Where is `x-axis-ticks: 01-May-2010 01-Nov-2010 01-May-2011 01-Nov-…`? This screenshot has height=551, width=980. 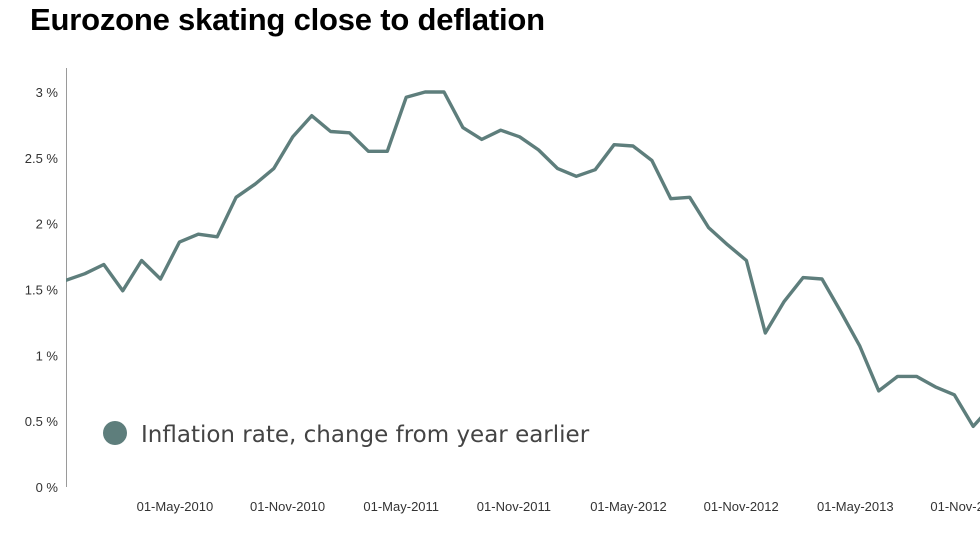 x-axis-ticks: 01-May-2010 01-Nov-2010 01-May-2011 01-Nov-… is located at coordinates (558, 506).